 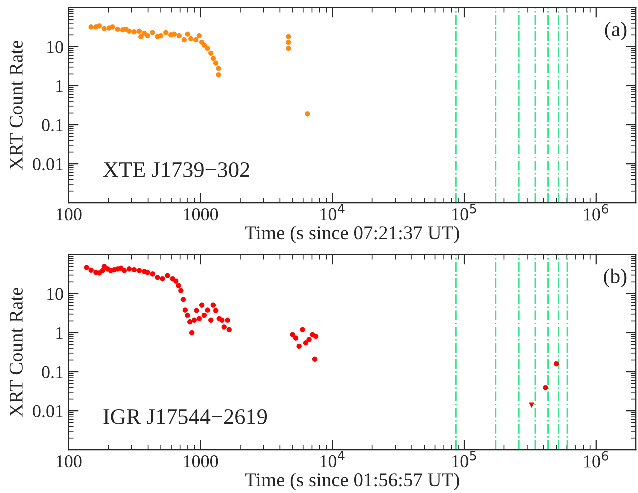 I want to click on annotation: (b), so click(x=615, y=278).